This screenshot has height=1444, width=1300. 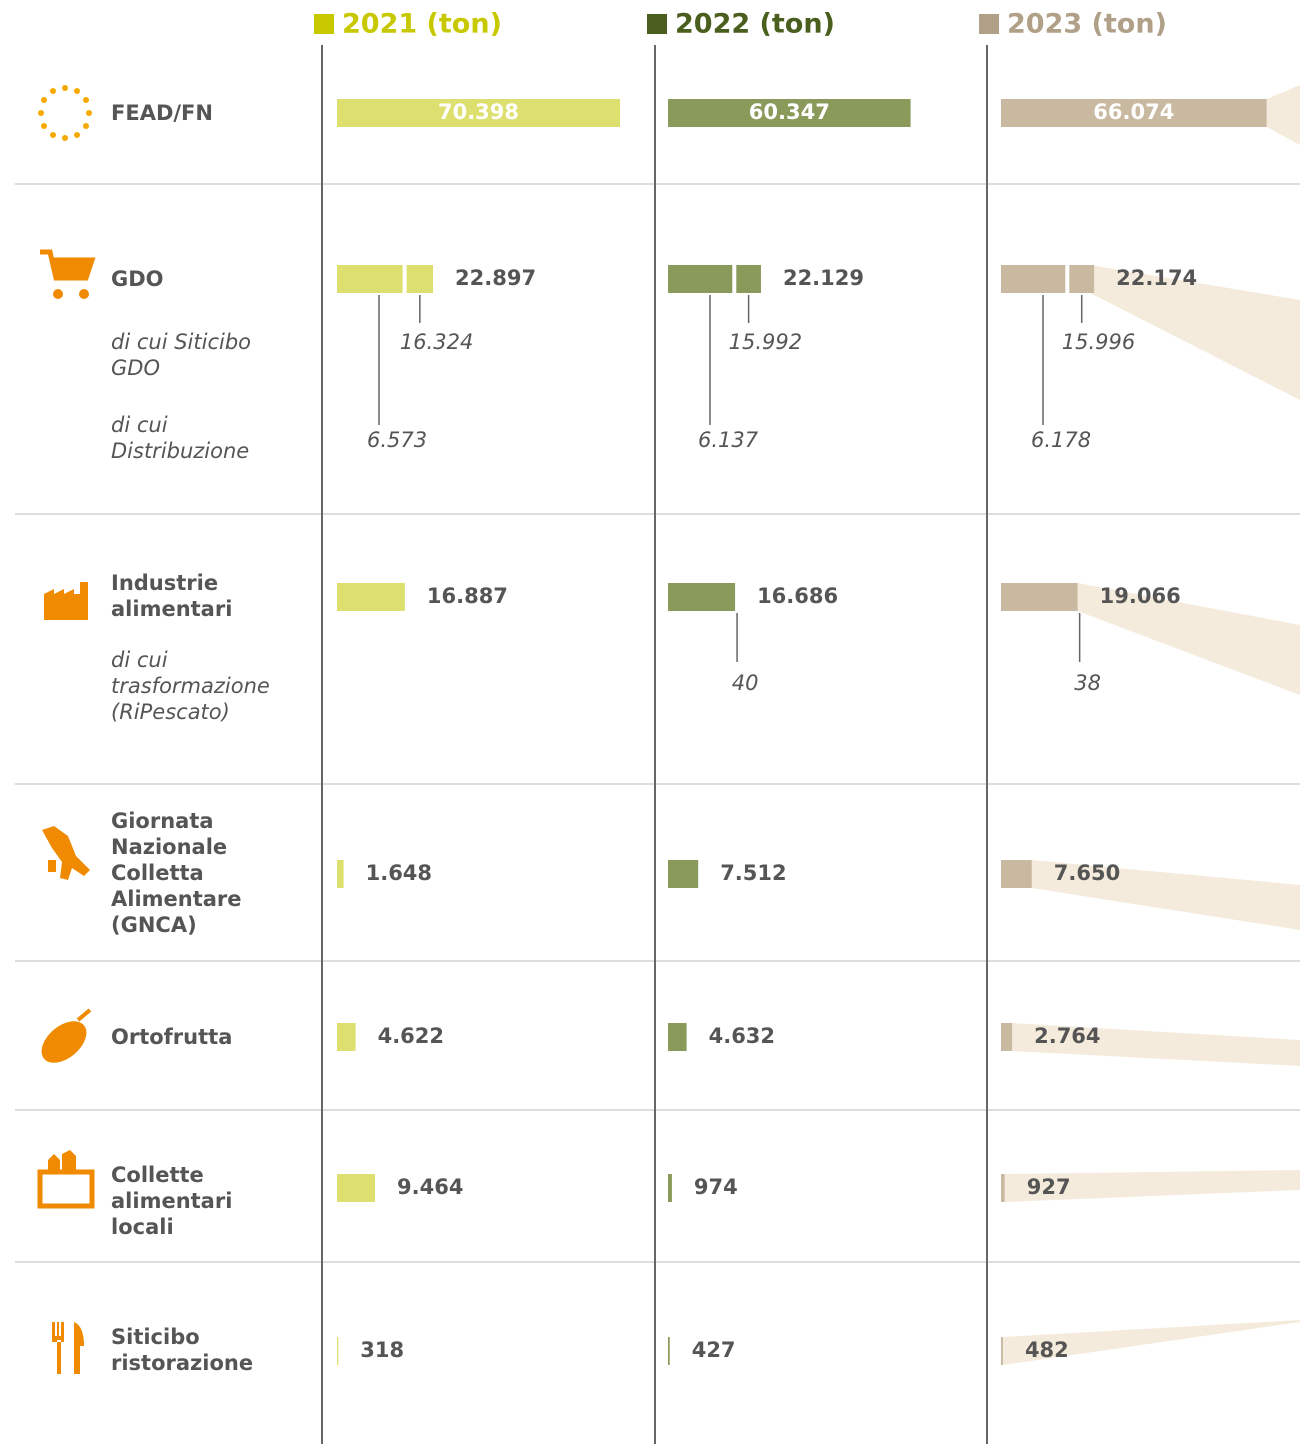 What do you see at coordinates (1061, 440) in the screenshot?
I see `sub-value-label: 6.178` at bounding box center [1061, 440].